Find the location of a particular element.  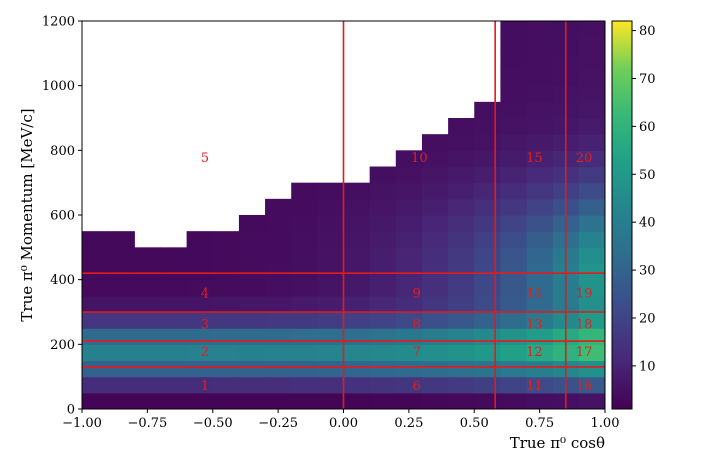

region-label: 9 is located at coordinates (417, 294).